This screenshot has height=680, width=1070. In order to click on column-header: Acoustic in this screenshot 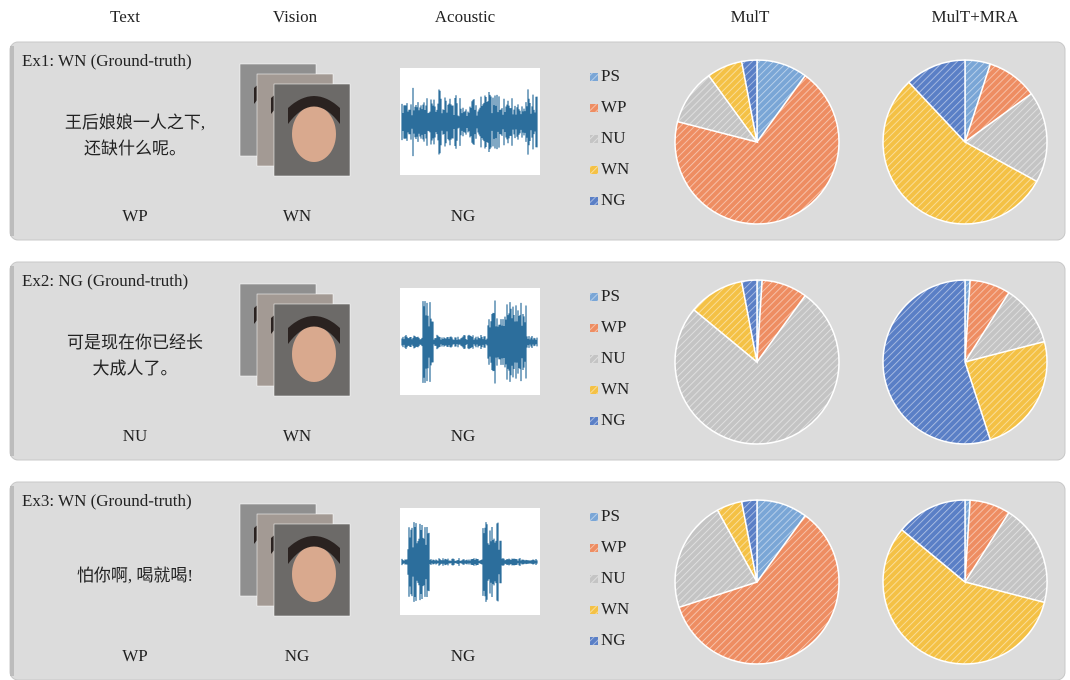, I will do `click(465, 16)`.